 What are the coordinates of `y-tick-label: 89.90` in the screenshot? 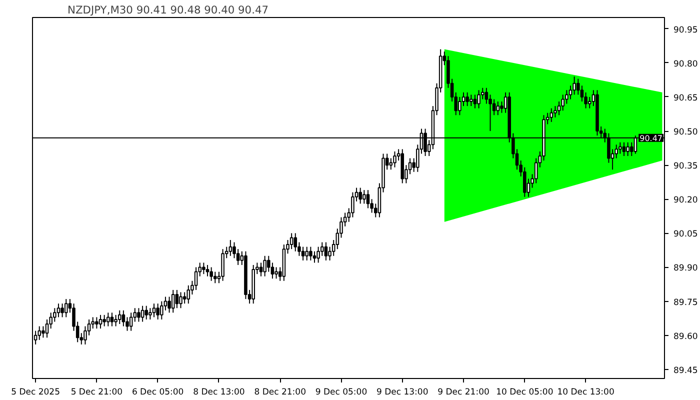 It's located at (686, 269).